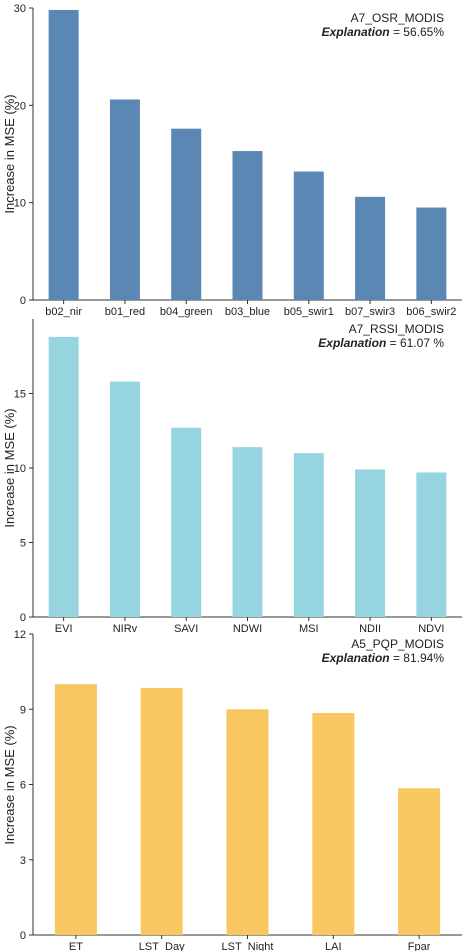  I want to click on bar-b06-swir2, so click(431, 253).